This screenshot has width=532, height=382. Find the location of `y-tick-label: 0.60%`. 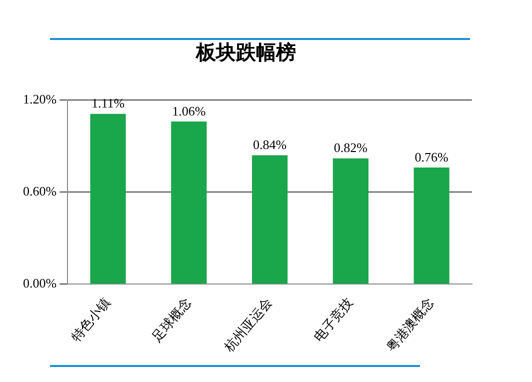

y-tick-label: 0.60% is located at coordinates (39, 191).